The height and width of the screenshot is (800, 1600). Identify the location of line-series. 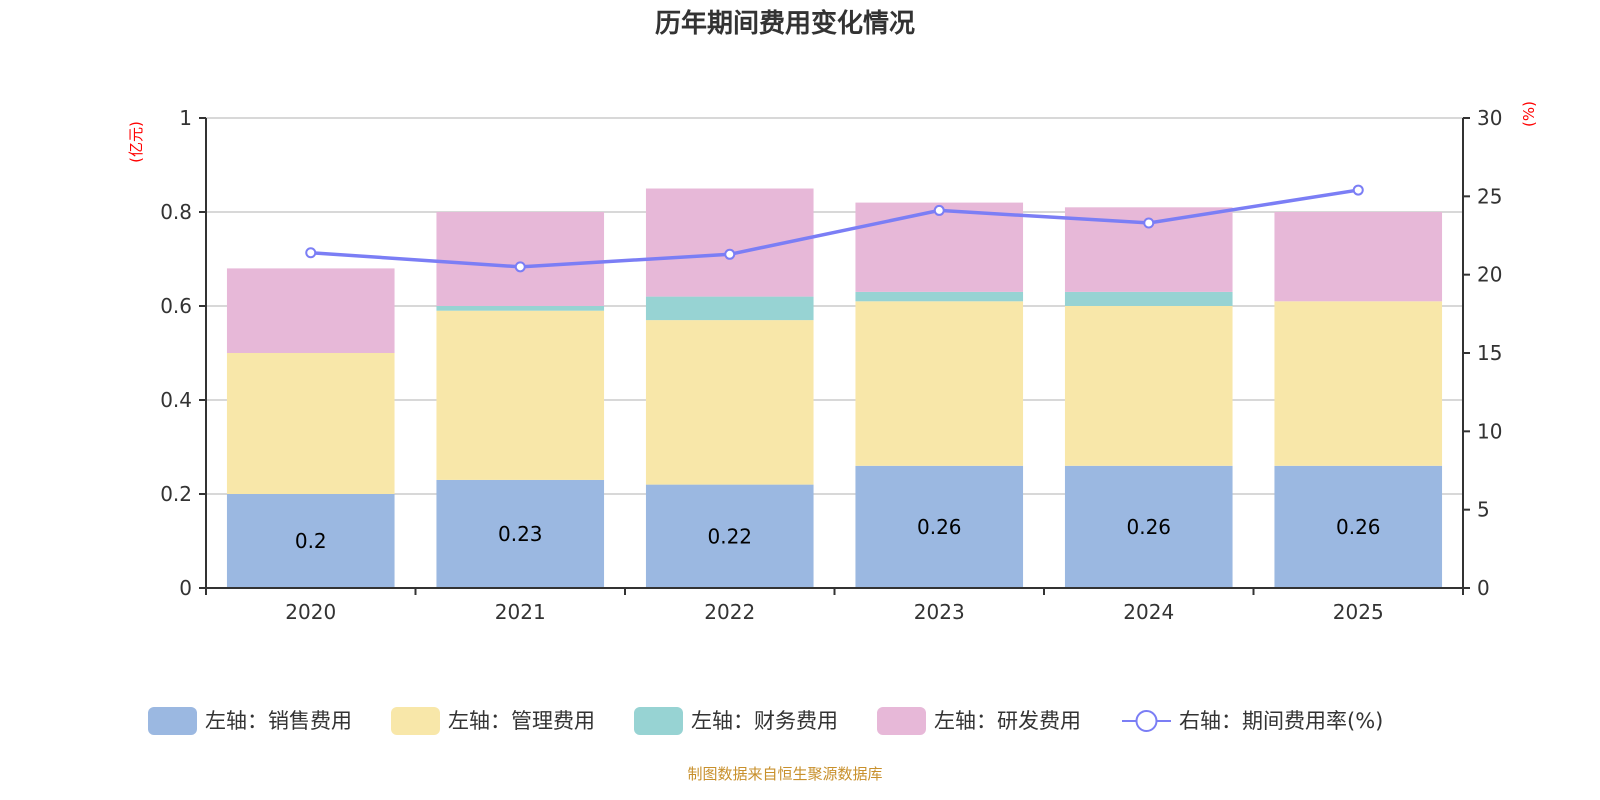
(834, 228).